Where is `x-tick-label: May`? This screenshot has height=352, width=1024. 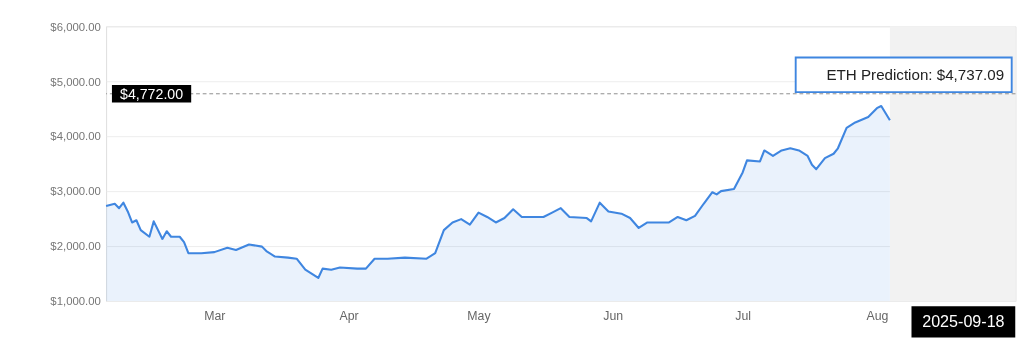 x-tick-label: May is located at coordinates (479, 316).